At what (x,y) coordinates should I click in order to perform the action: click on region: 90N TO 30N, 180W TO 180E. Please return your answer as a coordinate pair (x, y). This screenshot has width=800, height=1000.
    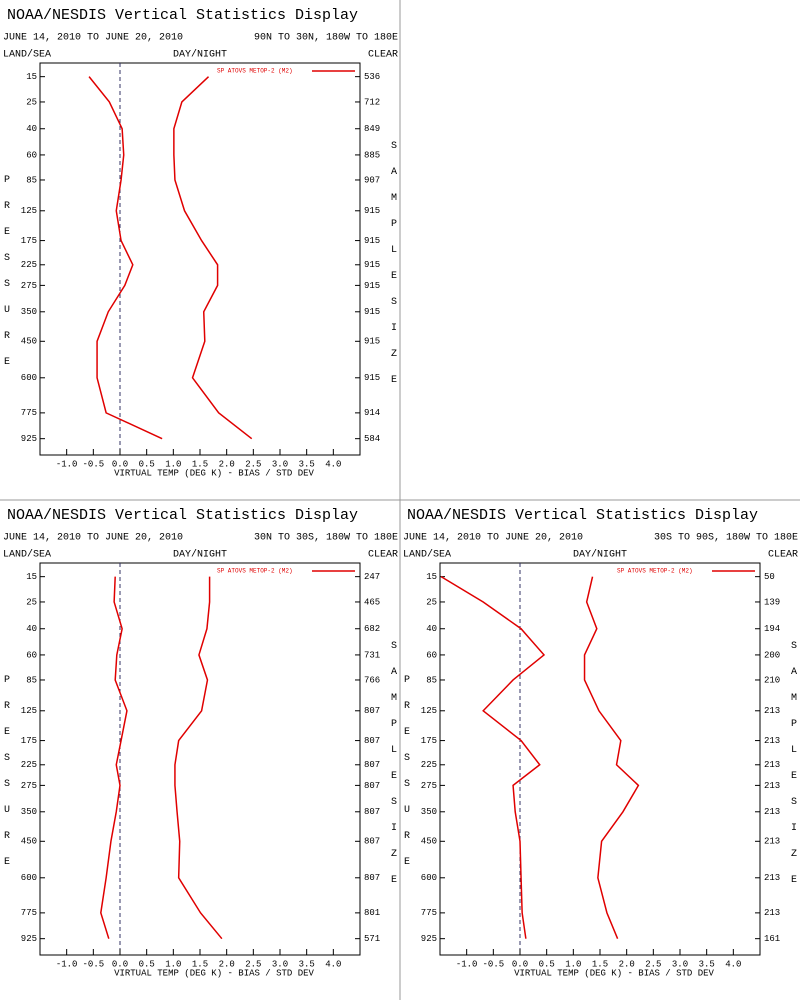
    Looking at the image, I should click on (326, 38).